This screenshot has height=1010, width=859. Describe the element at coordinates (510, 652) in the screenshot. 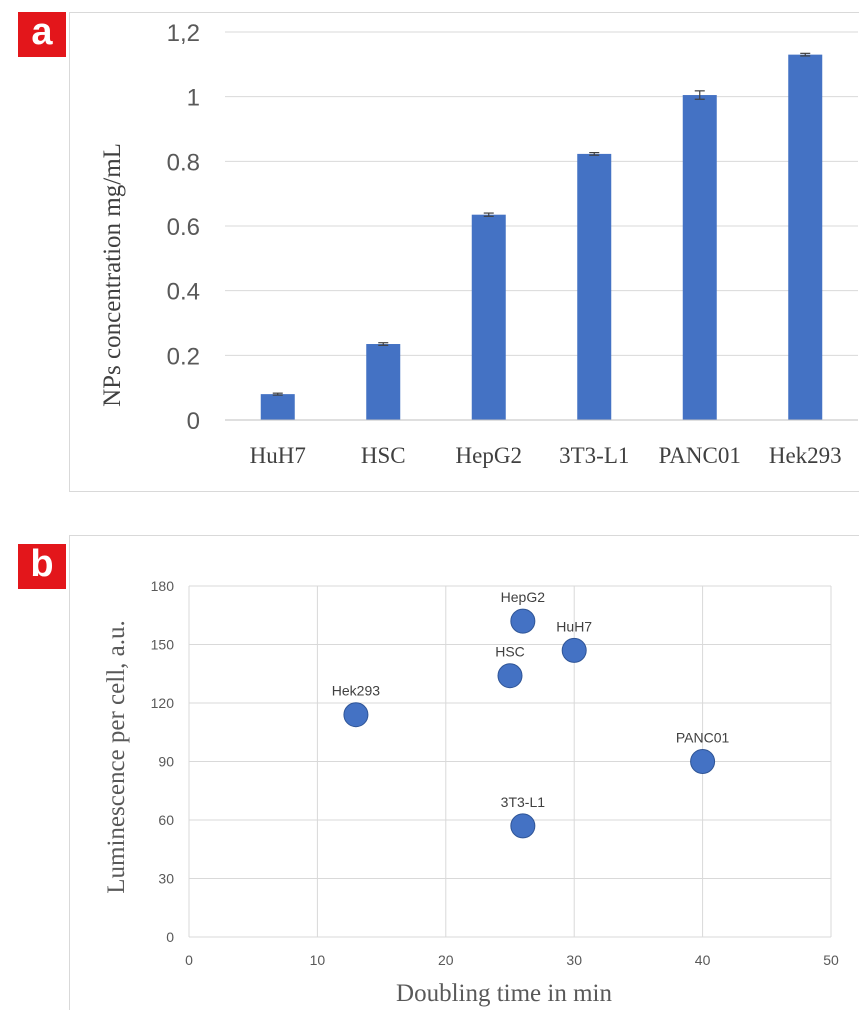

I see `chart-b-point-label: HSC` at that location.